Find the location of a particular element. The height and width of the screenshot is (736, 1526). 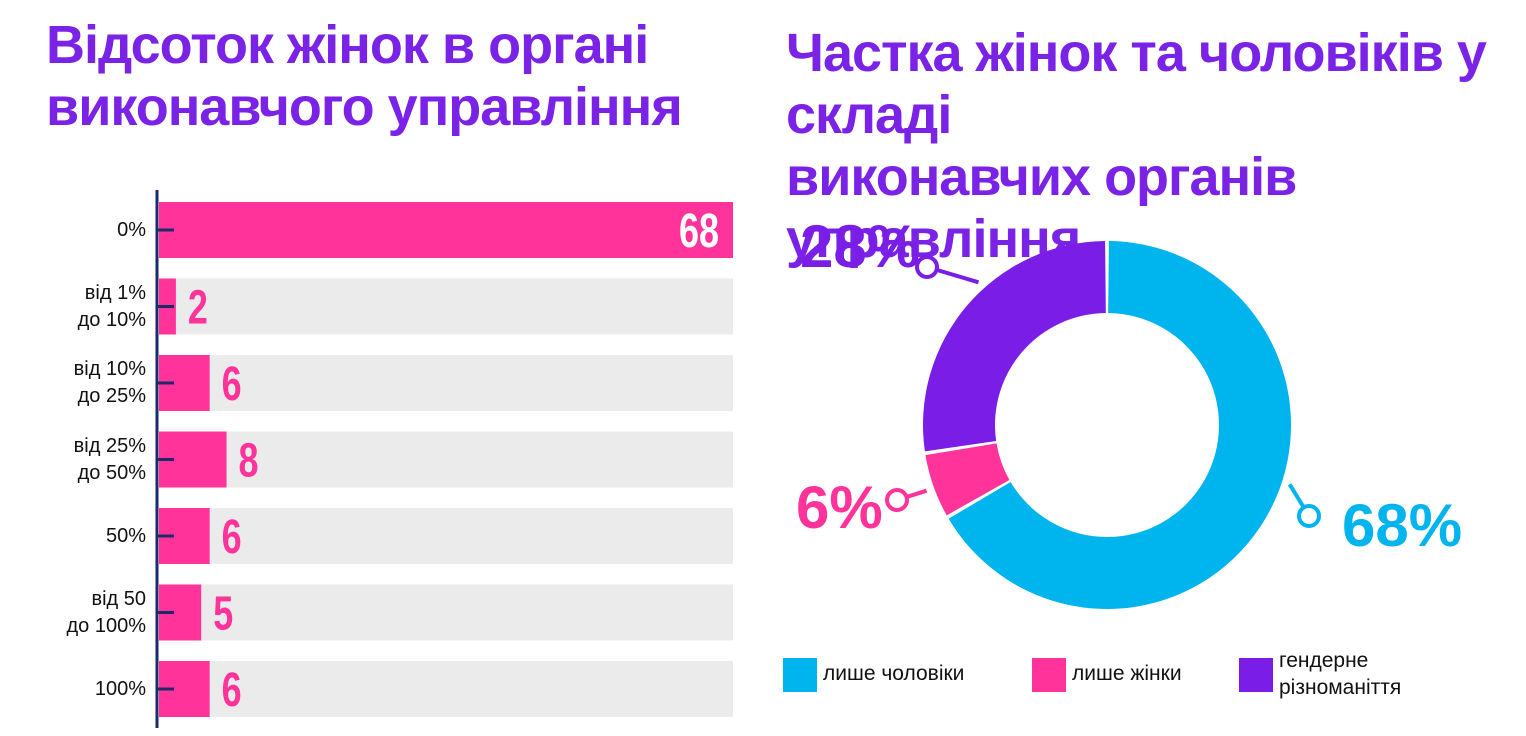

bar-category-label: від 1% до 10% is located at coordinates (83, 307).